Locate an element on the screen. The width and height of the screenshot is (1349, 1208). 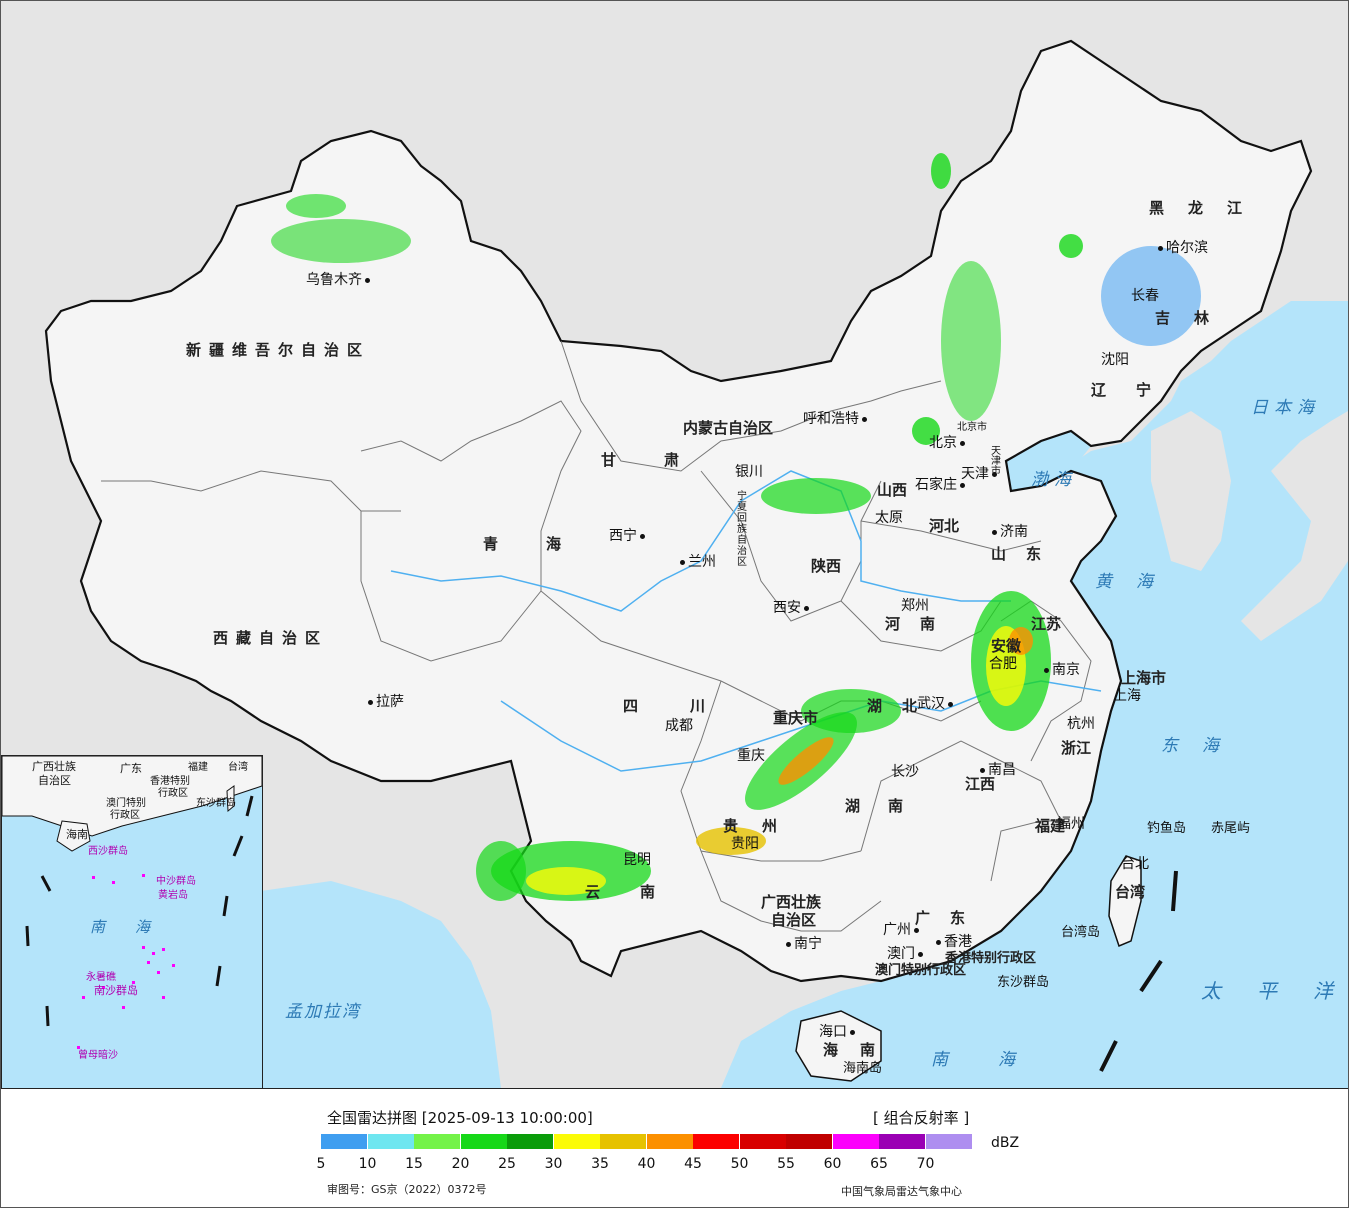
scale-tick-label: 10 is located at coordinates (367, 1164).